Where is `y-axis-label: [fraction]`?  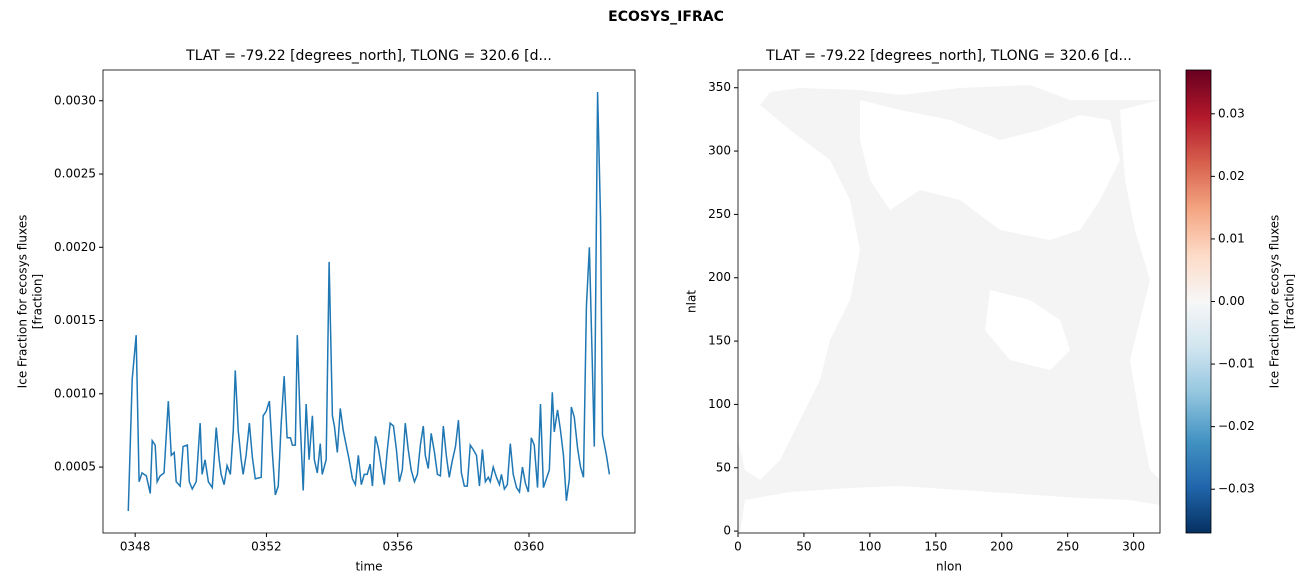 y-axis-label: [fraction] is located at coordinates (38, 301).